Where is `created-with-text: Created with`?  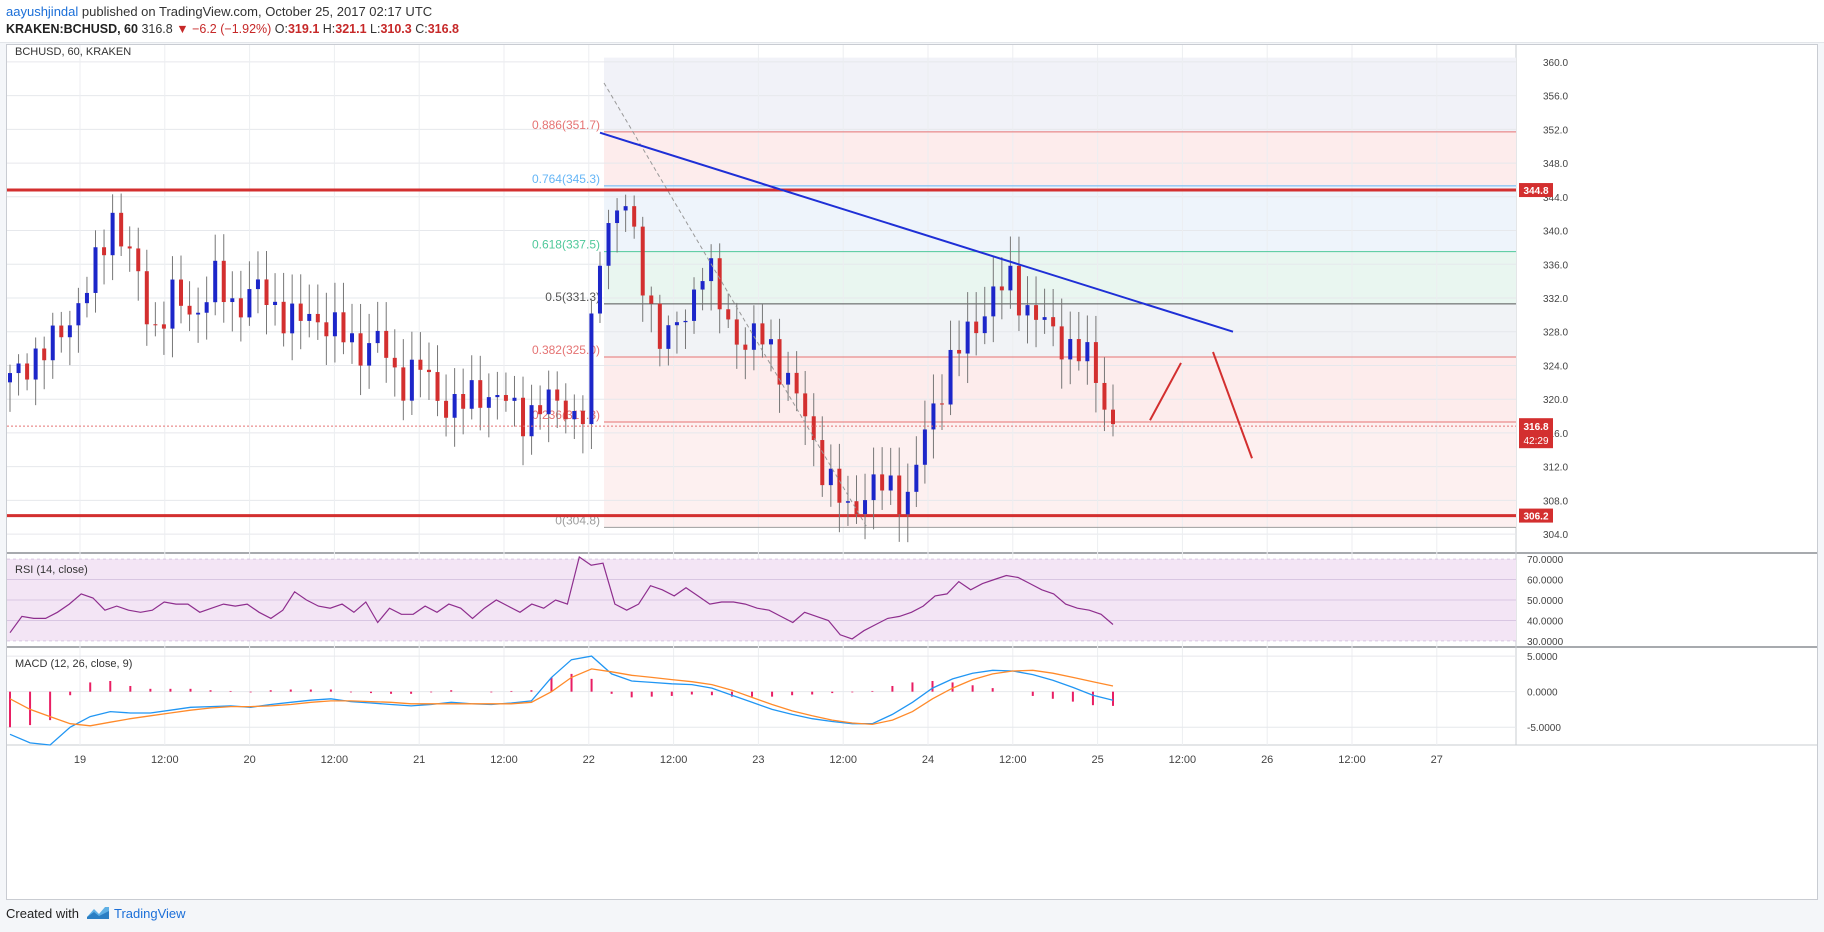 created-with-text: Created with is located at coordinates (42, 913).